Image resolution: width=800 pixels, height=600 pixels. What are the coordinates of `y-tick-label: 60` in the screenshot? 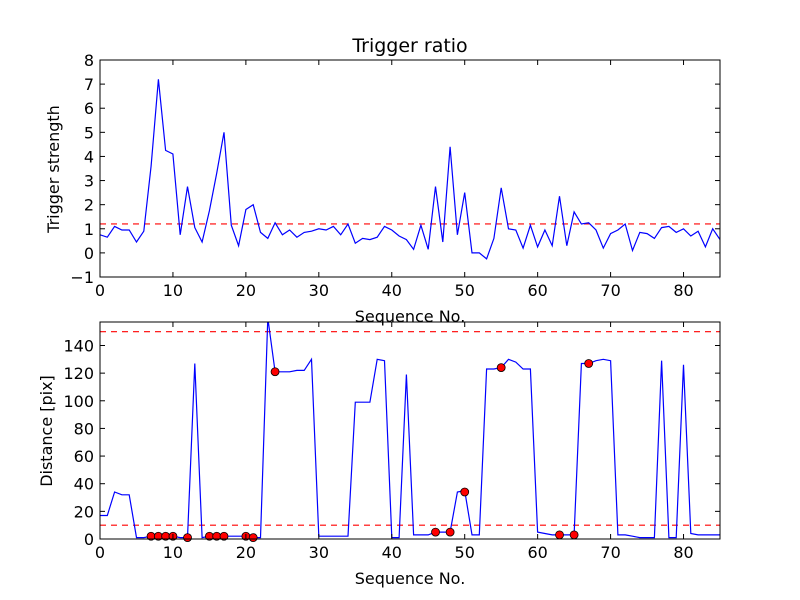 It's located at (84, 456).